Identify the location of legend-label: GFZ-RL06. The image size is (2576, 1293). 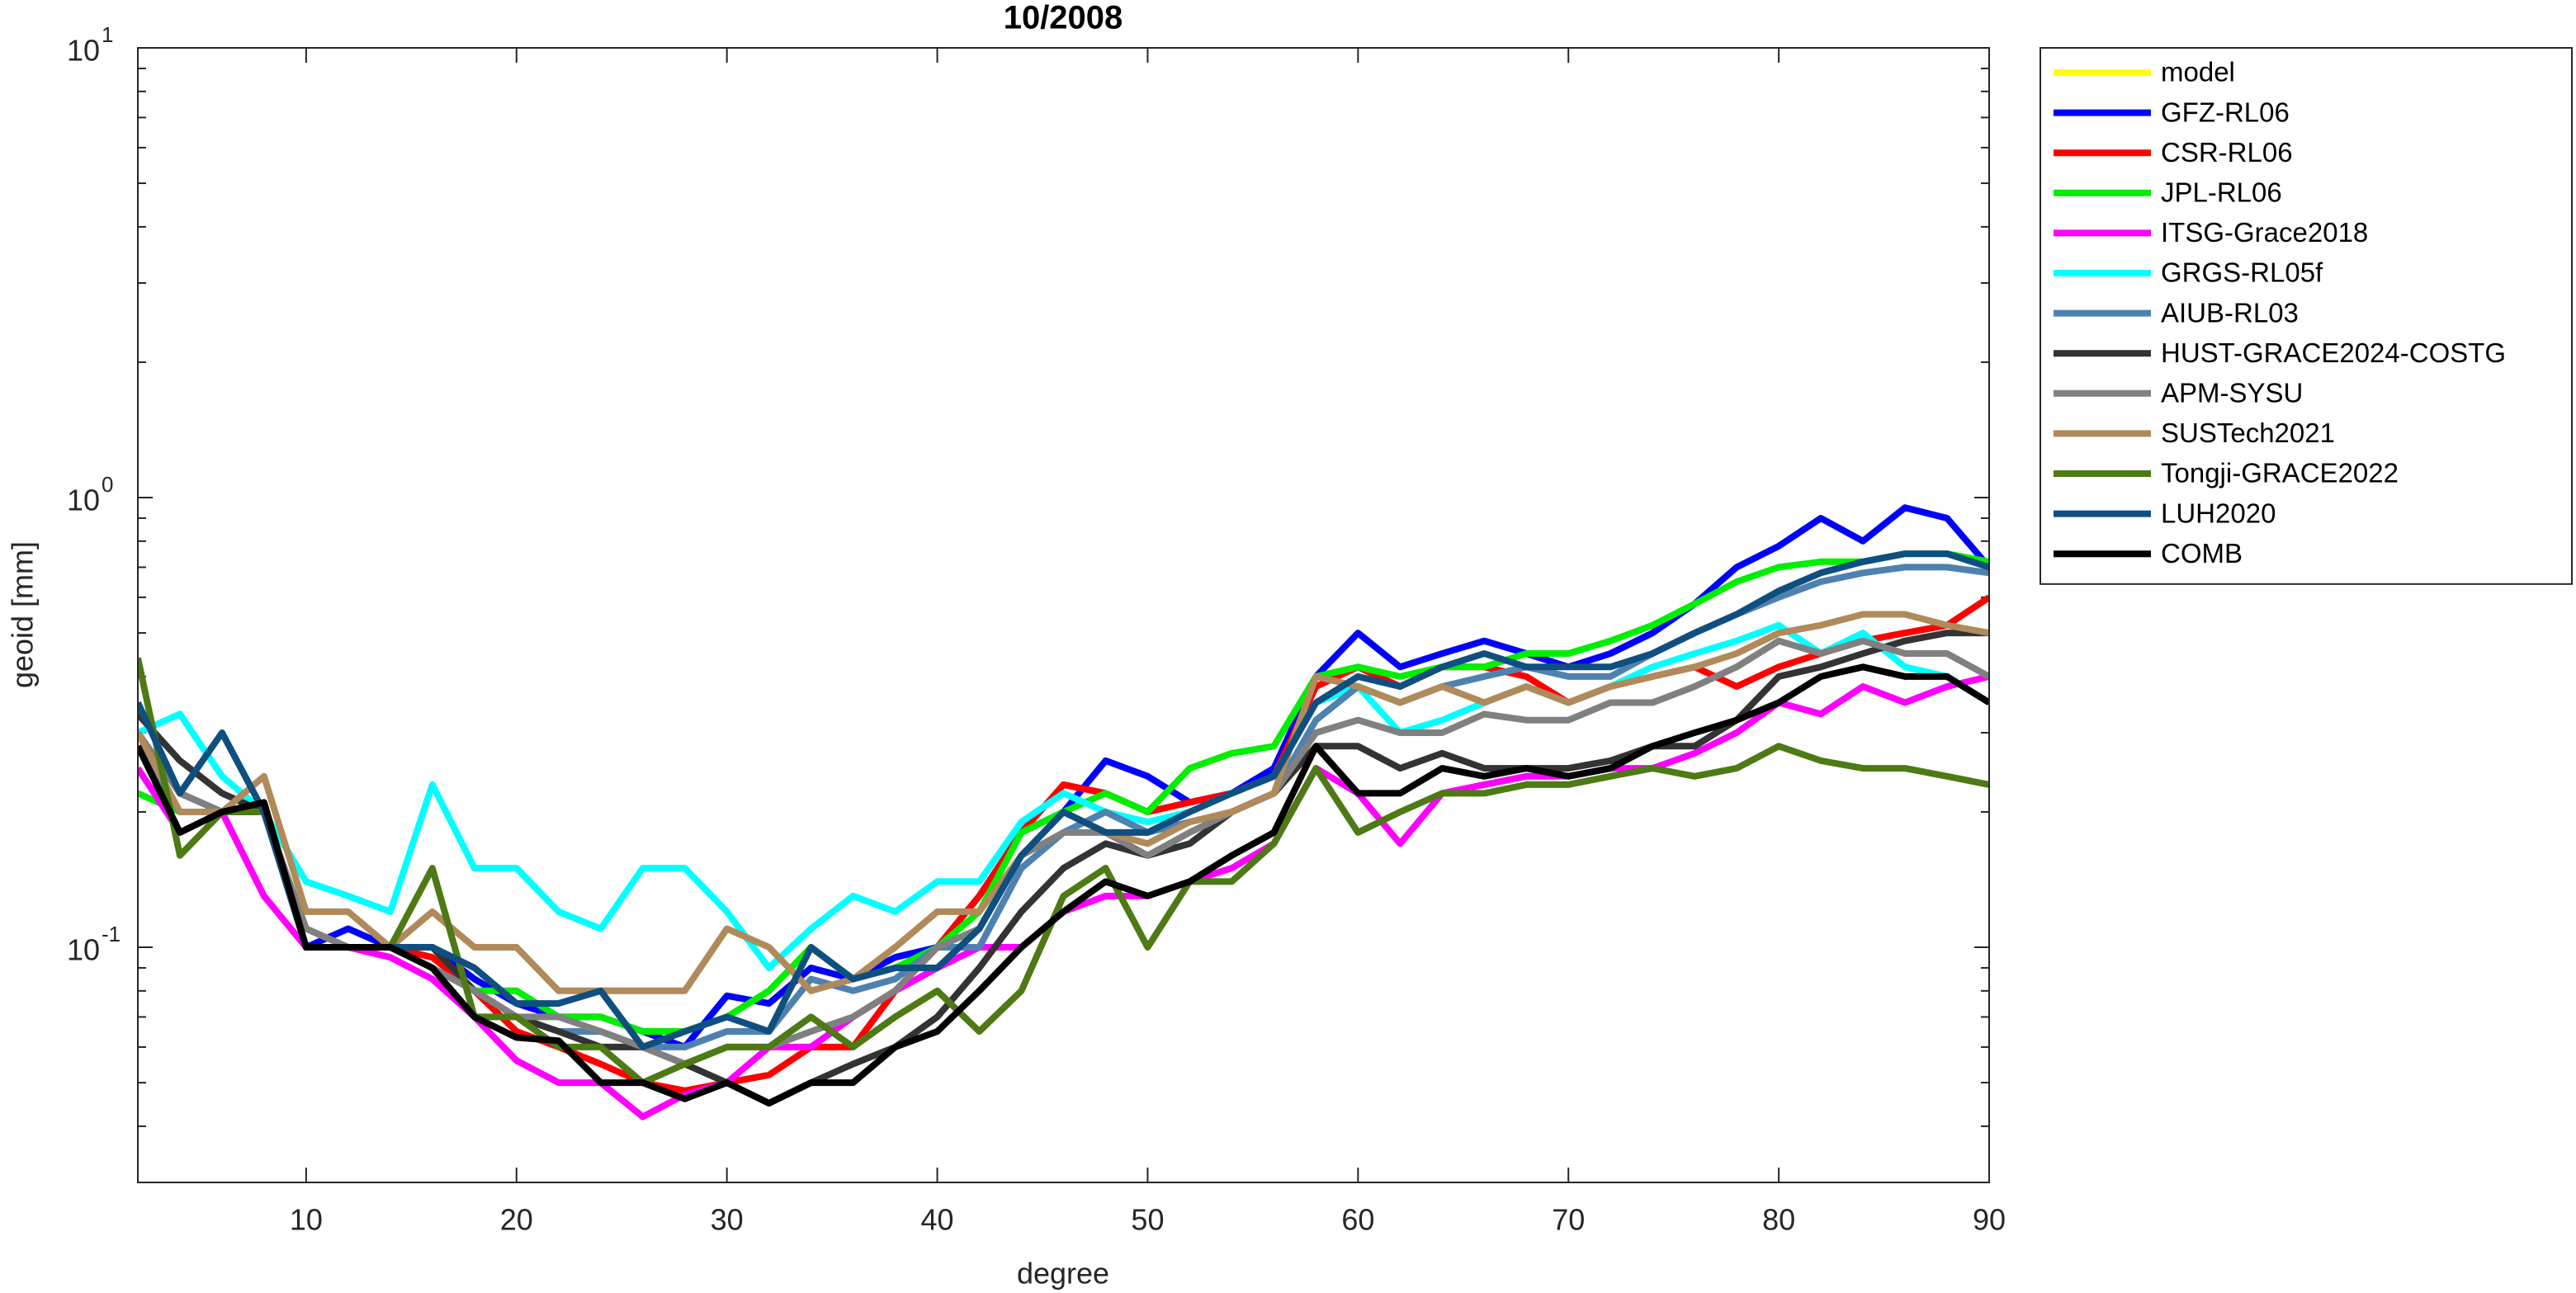
(2225, 112).